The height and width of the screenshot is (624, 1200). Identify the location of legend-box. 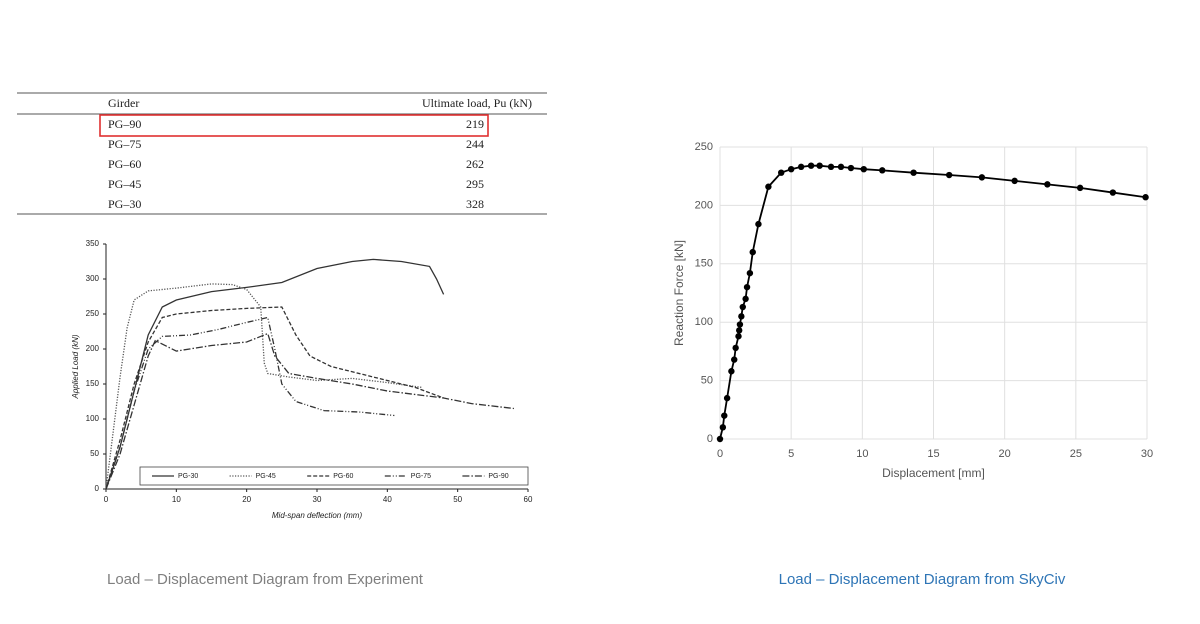
(334, 476).